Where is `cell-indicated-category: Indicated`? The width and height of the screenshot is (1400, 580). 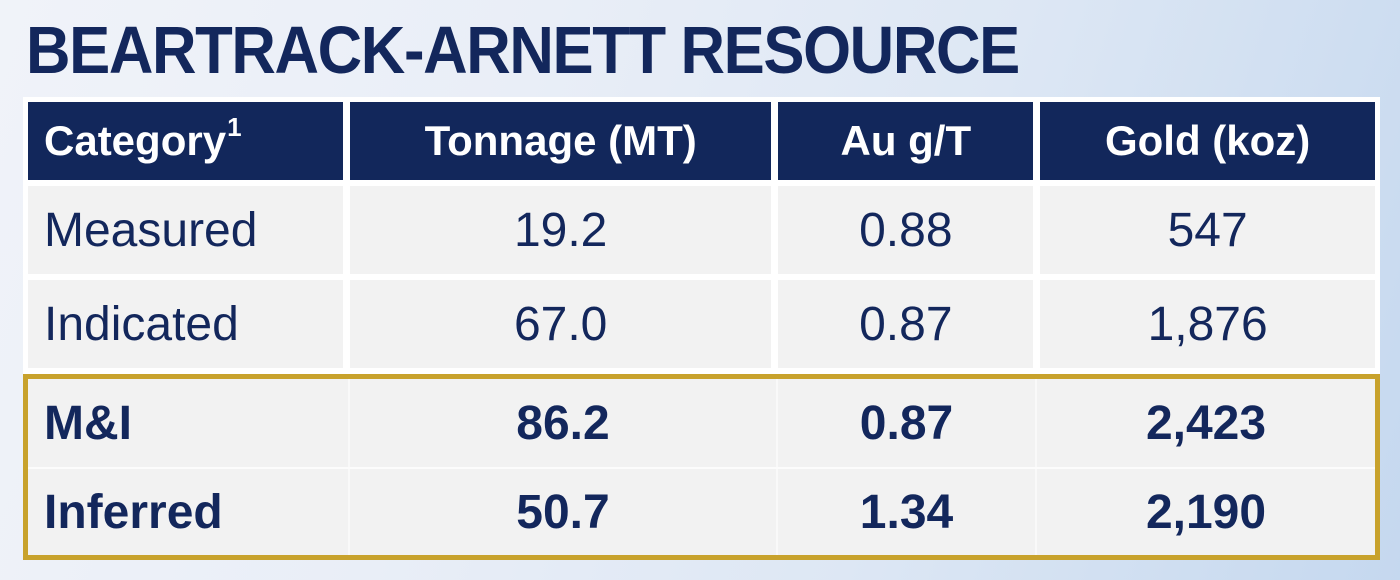 cell-indicated-category: Indicated is located at coordinates (185, 324).